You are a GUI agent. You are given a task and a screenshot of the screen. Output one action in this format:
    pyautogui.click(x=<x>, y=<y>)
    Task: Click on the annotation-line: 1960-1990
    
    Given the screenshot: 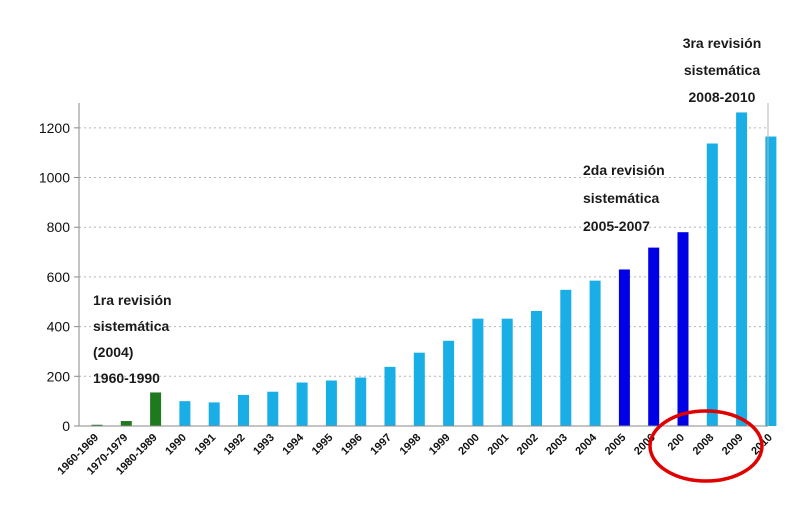 What is the action you would take?
    pyautogui.click(x=126, y=378)
    